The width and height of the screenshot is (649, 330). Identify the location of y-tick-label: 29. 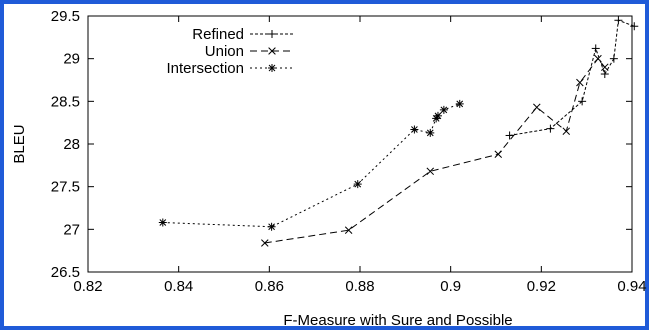
(71, 59).